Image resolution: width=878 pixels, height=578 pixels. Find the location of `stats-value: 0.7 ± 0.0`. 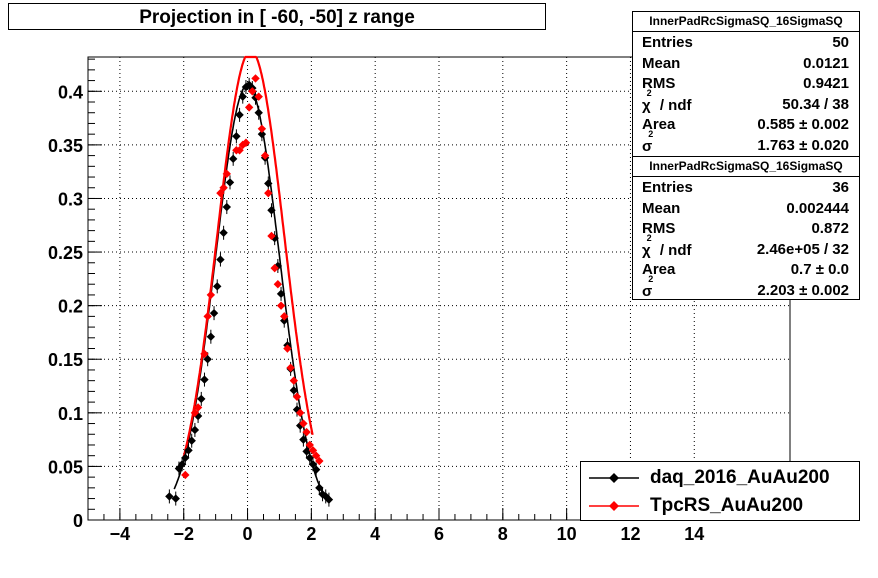

stats-value: 0.7 ± 0.0 is located at coordinates (819, 269).